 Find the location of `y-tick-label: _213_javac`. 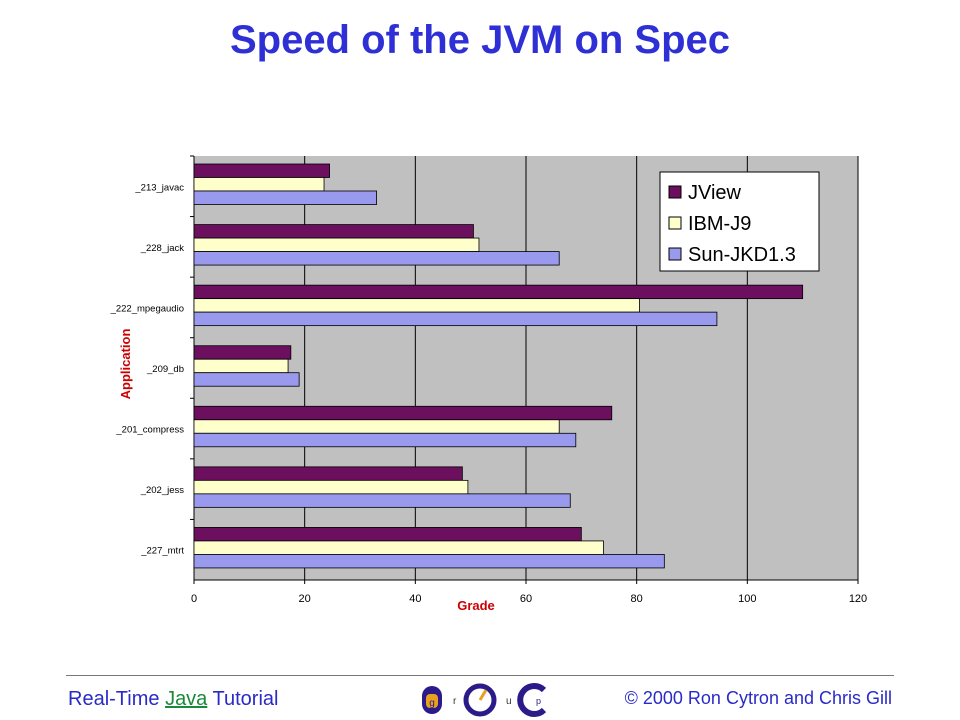

y-tick-label: _213_javac is located at coordinates (159, 187).